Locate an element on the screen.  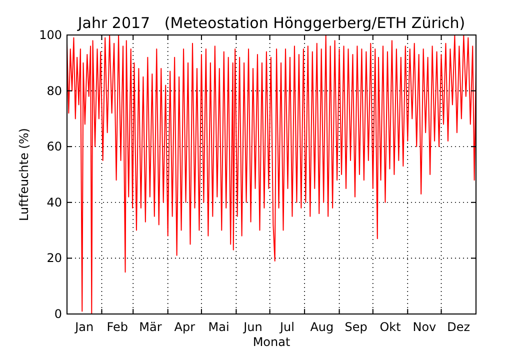
x-tick-label: Mär is located at coordinates (150, 327).